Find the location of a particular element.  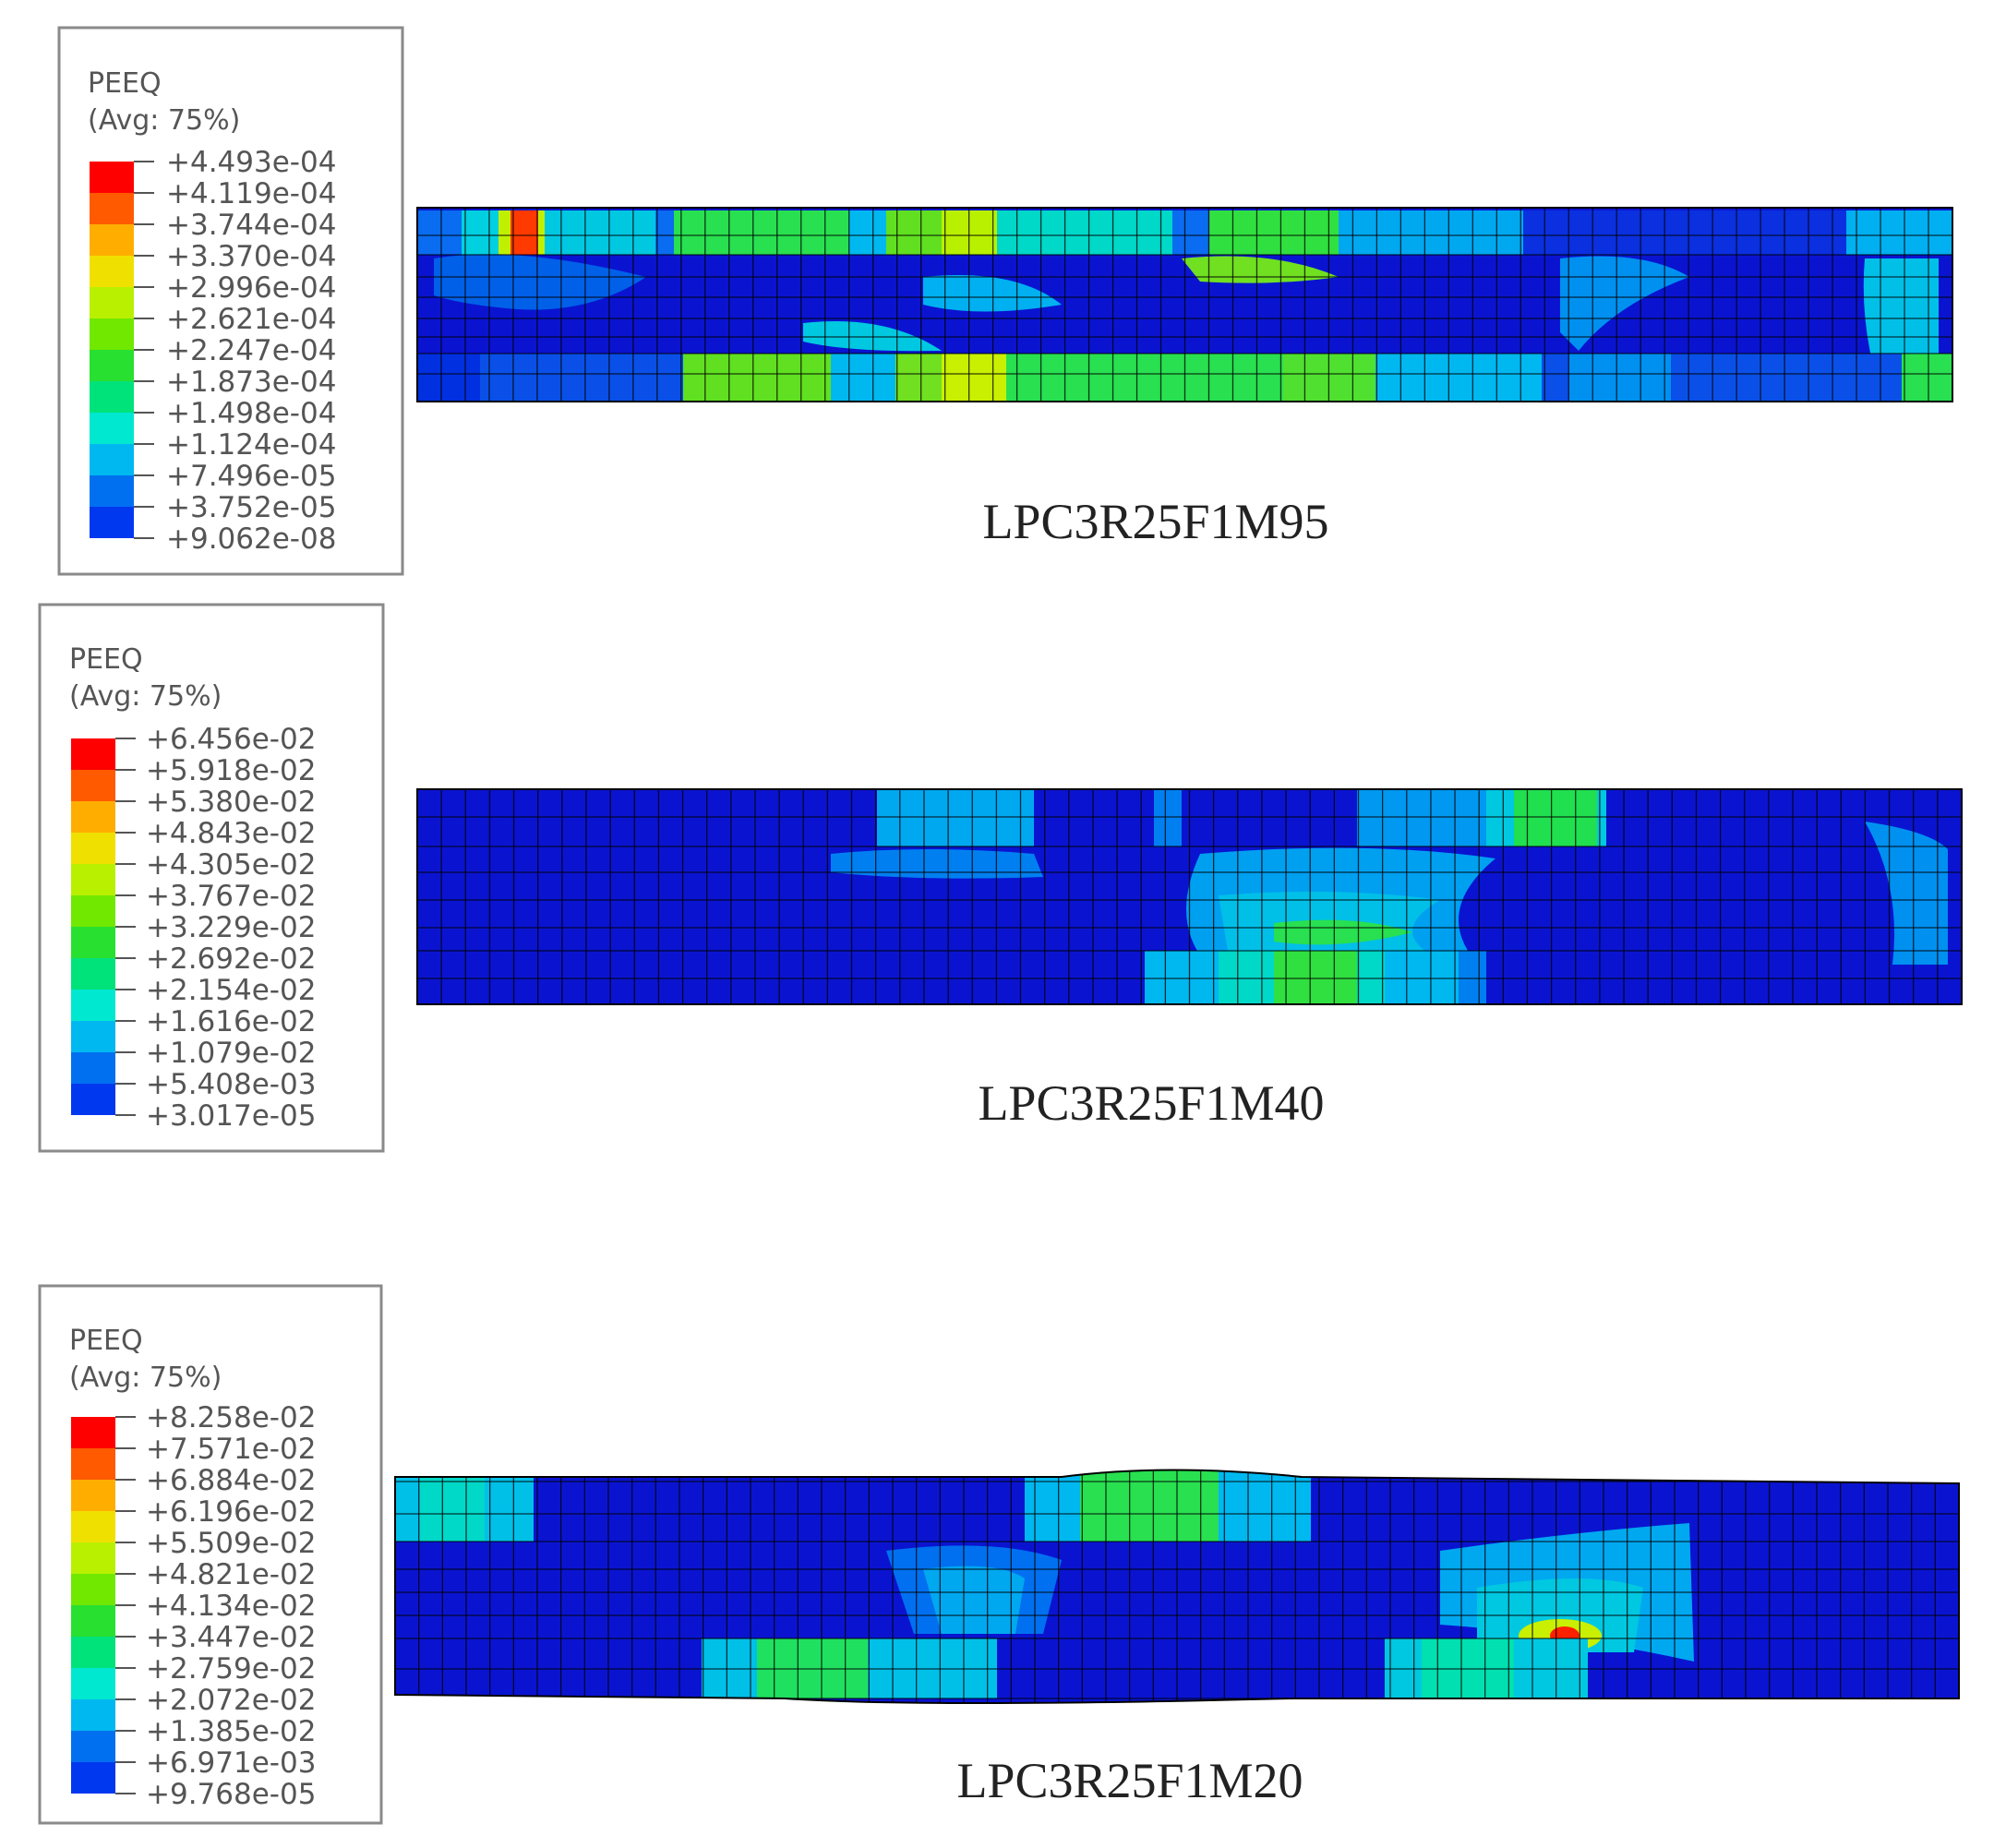

legend-tick-label: +9.768e-05 is located at coordinates (231, 1794).